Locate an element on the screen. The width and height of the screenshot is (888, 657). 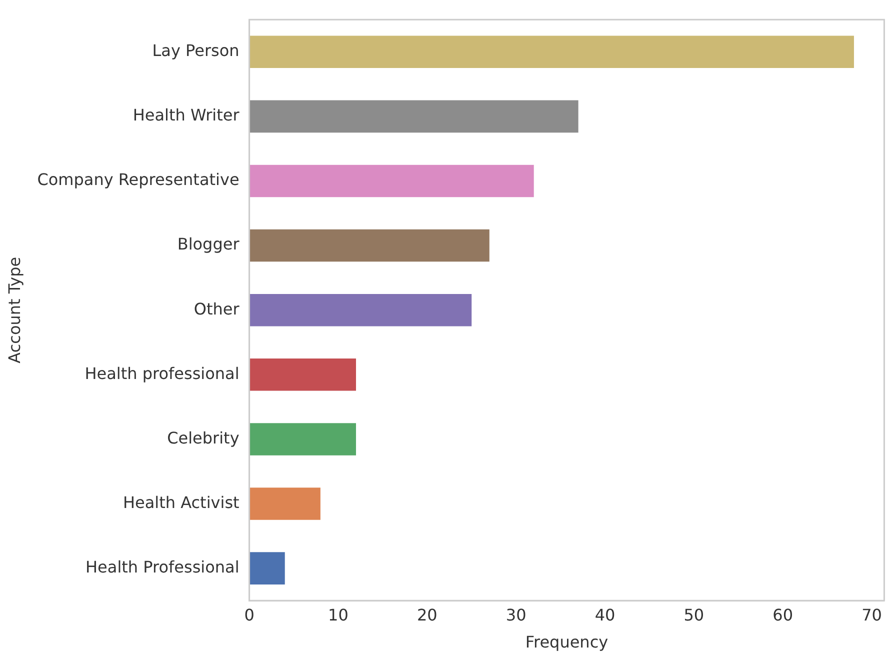
y-tick-label: Other is located at coordinates (217, 308).